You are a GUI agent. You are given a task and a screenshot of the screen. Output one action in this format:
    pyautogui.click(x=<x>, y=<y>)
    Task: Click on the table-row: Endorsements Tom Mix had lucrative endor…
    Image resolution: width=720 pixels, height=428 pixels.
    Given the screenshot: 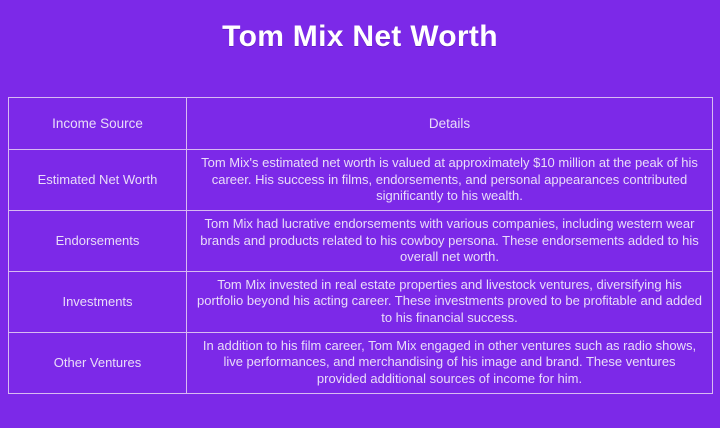 What is the action you would take?
    pyautogui.click(x=360, y=240)
    